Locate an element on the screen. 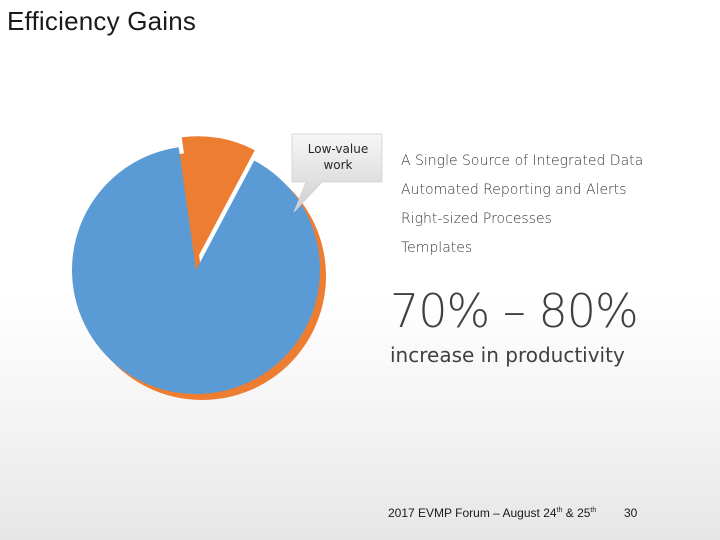 The image size is (720, 540). feature-item: Templates is located at coordinates (437, 248).